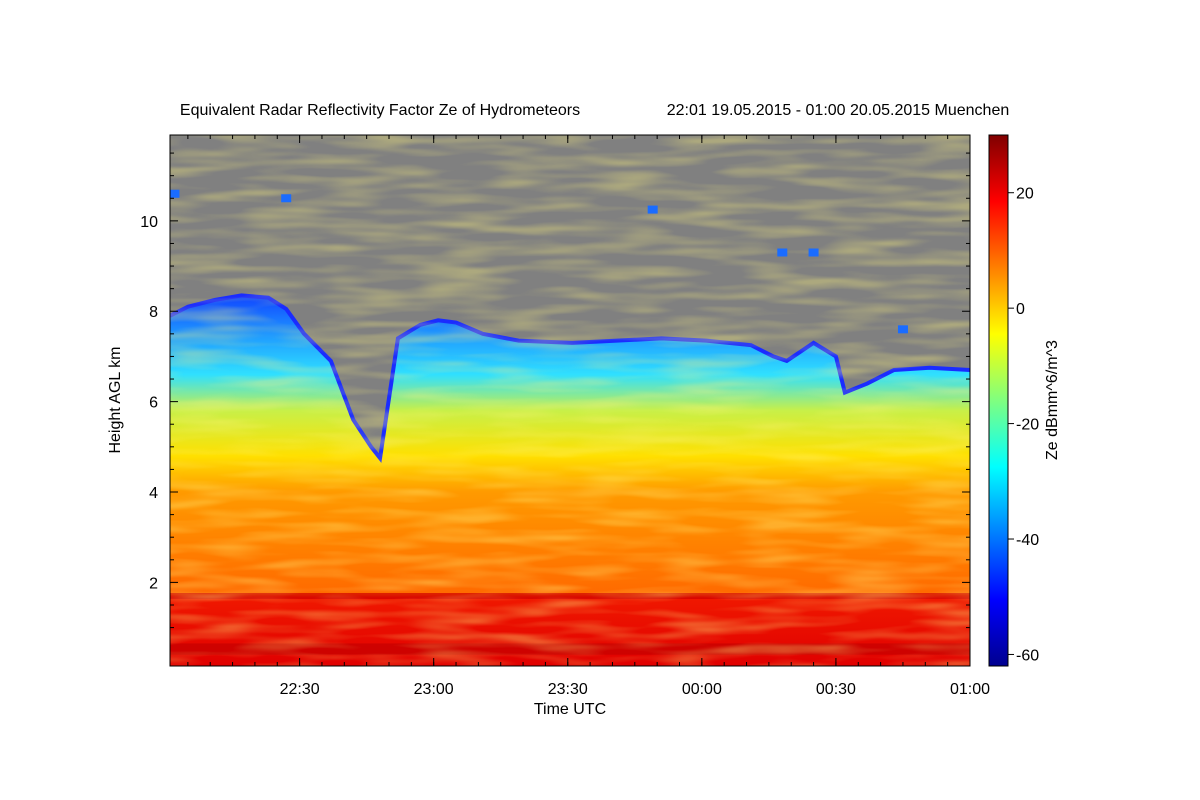 The height and width of the screenshot is (800, 1200). What do you see at coordinates (539, 261) in the screenshot?
I see `isolated-echoes` at bounding box center [539, 261].